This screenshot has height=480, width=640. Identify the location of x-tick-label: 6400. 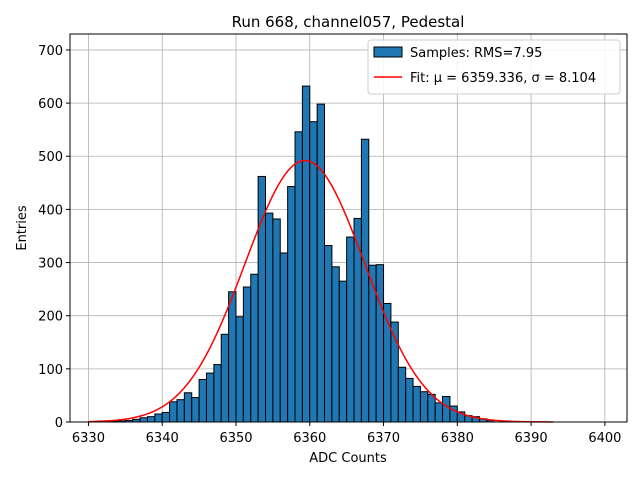
(604, 438).